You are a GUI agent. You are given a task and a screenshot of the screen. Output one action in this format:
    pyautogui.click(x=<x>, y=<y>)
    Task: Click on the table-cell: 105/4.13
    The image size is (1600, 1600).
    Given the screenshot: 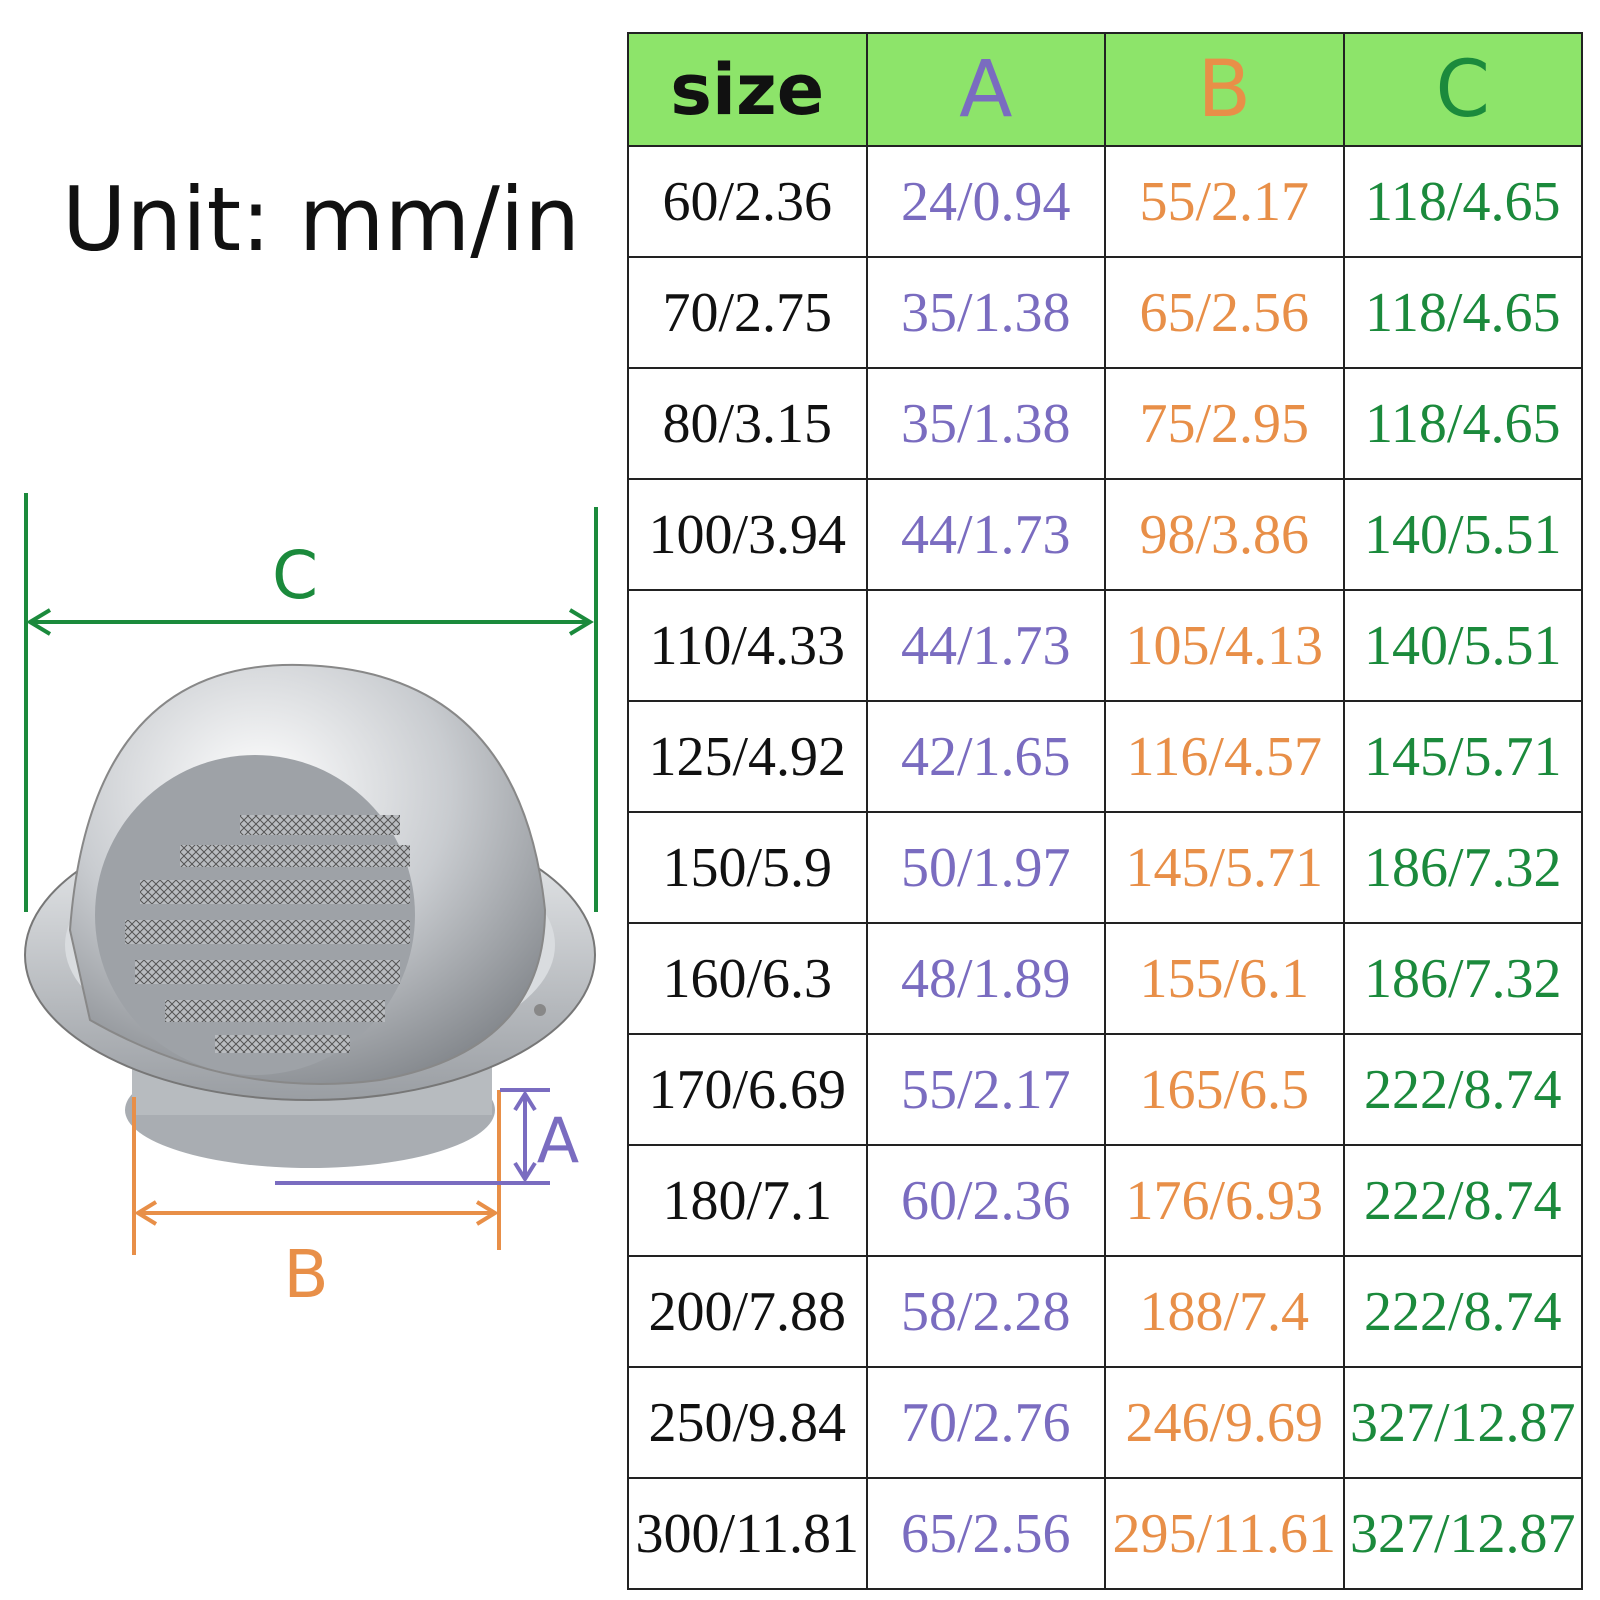 What is the action you would take?
    pyautogui.click(x=1224, y=645)
    